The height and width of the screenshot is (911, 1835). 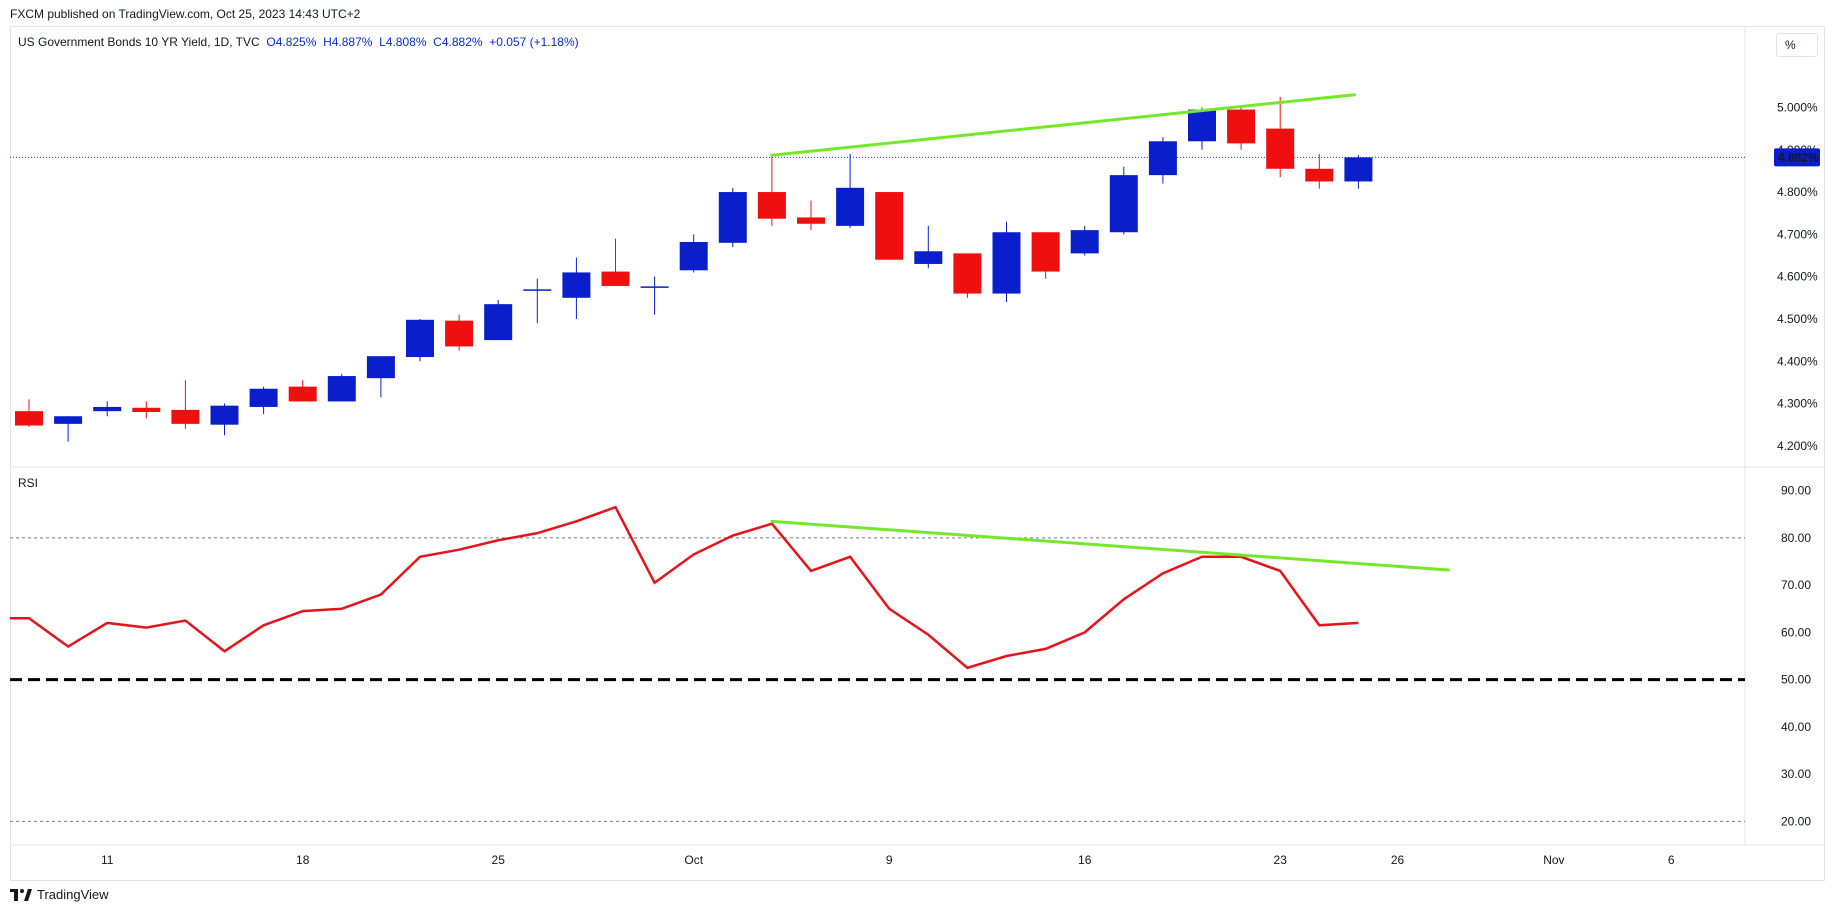 What do you see at coordinates (1796, 491) in the screenshot?
I see `rsi-tick-label: 90.00` at bounding box center [1796, 491].